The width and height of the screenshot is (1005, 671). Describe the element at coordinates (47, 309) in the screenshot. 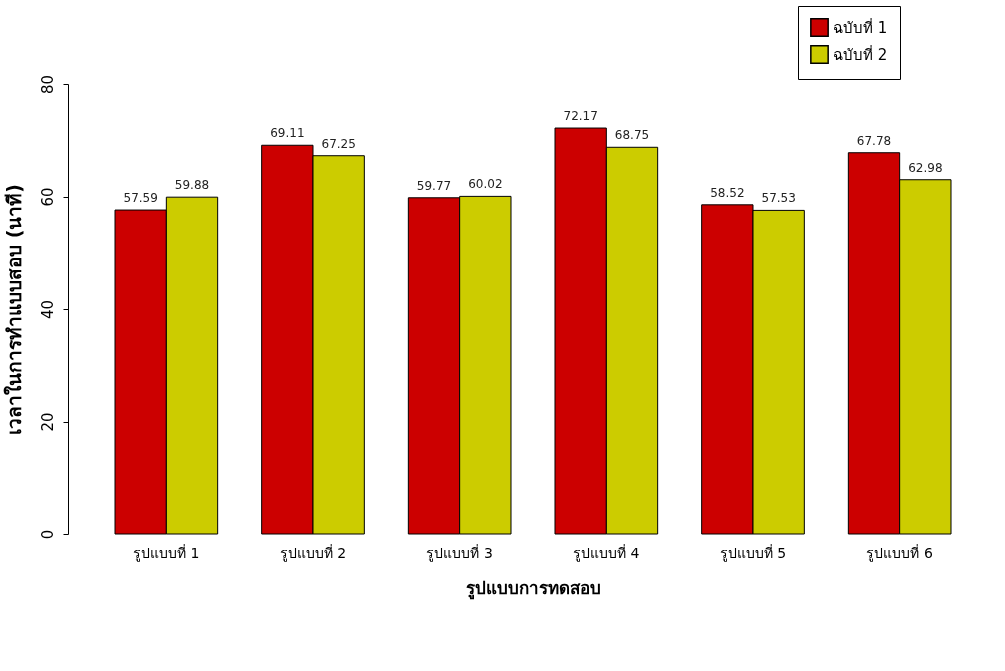

I see `y-tick-label: 40` at that location.